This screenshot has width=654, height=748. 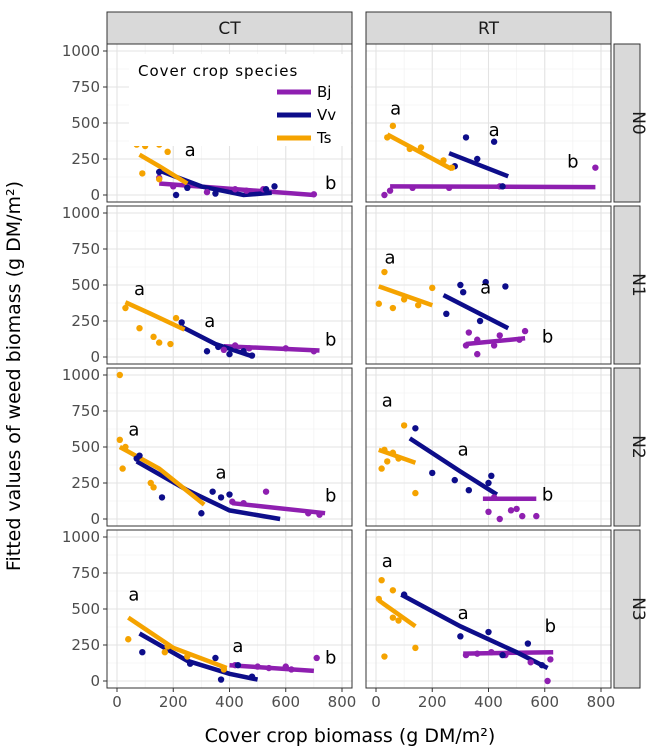 What do you see at coordinates (627, 609) in the screenshot?
I see `facet-strip-n3` at bounding box center [627, 609].